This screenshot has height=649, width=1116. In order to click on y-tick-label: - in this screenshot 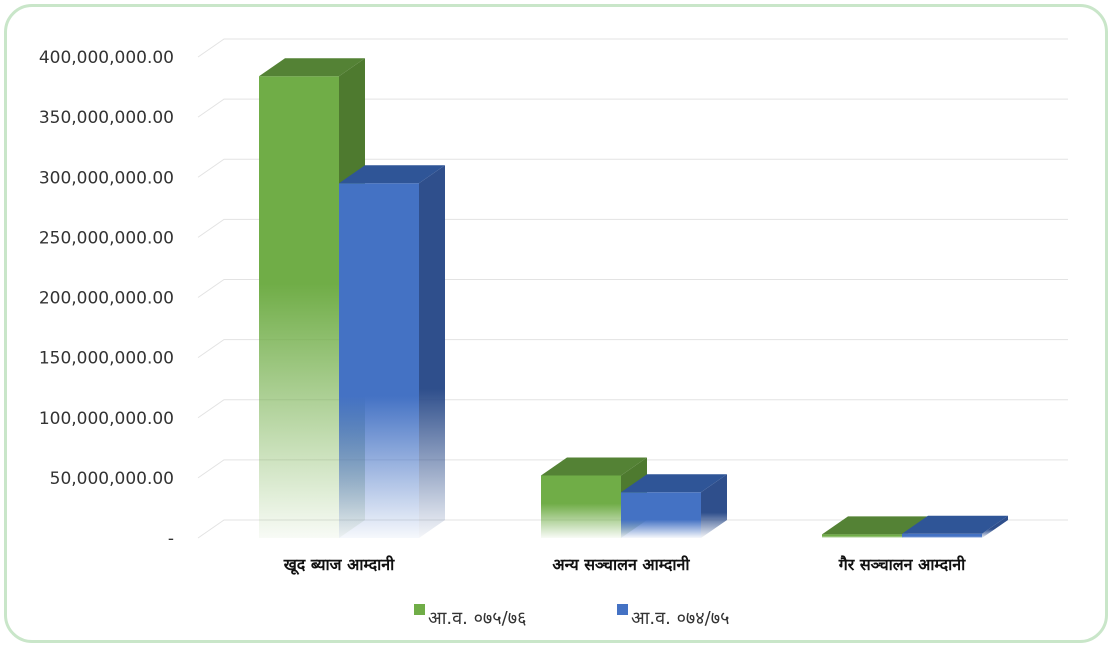, I will do `click(171, 539)`.